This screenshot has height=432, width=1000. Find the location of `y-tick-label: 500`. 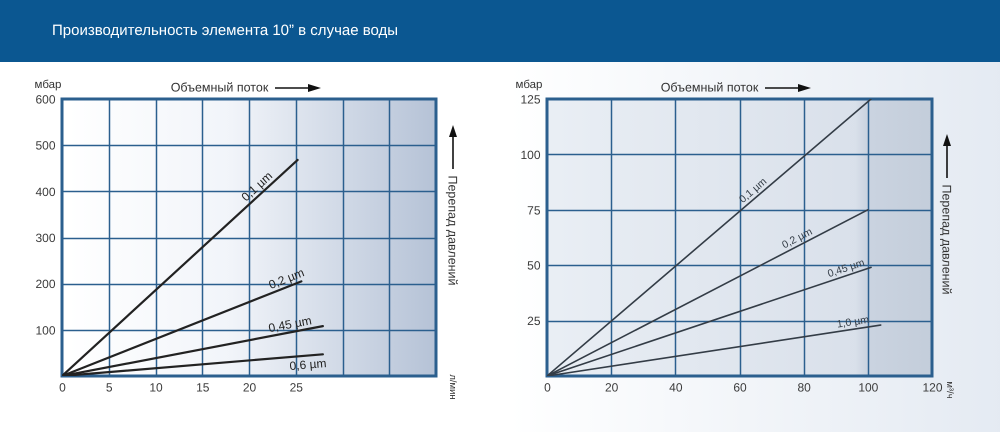

y-tick-label: 500 is located at coordinates (45, 145).